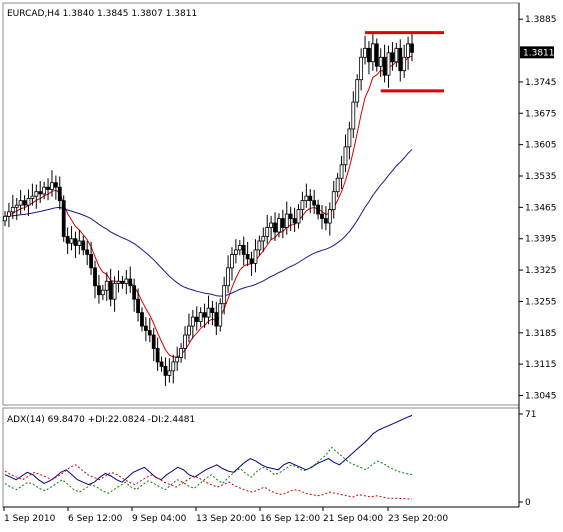 Image resolution: width=563 pixels, height=532 pixels. I want to click on price-axis-label: 1.3185, so click(541, 334).